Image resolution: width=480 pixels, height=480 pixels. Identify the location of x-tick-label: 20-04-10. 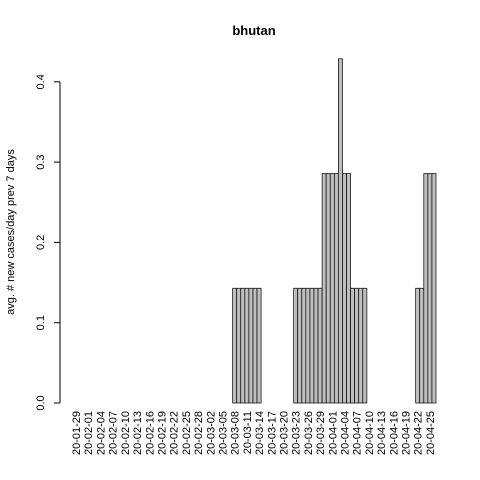
(370, 433).